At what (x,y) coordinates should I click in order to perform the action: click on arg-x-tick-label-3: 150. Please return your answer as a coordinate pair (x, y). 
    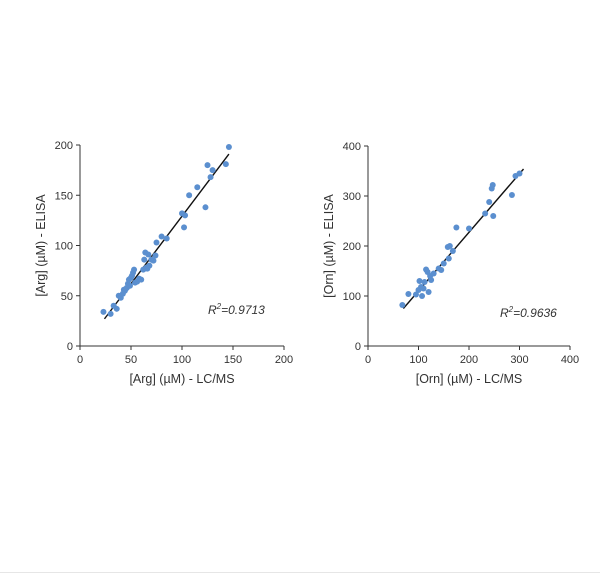
    Looking at the image, I should click on (233, 360).